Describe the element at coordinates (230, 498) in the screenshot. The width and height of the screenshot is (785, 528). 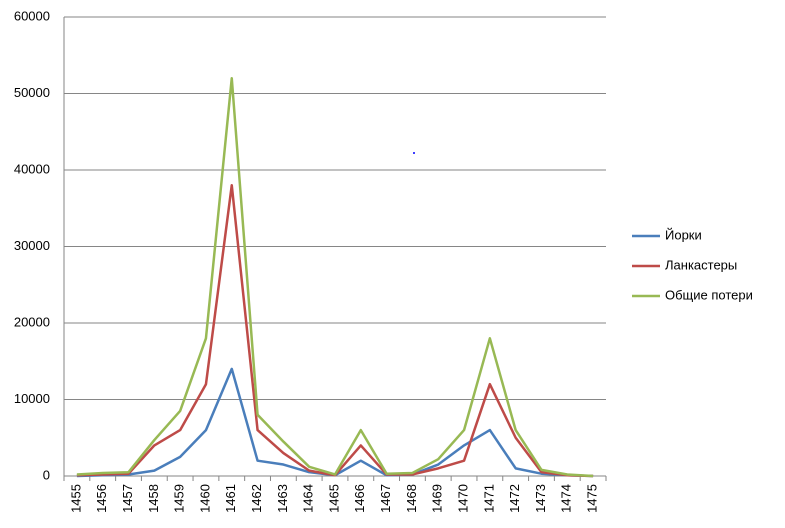
I see `x-tick-label: 1461` at that location.